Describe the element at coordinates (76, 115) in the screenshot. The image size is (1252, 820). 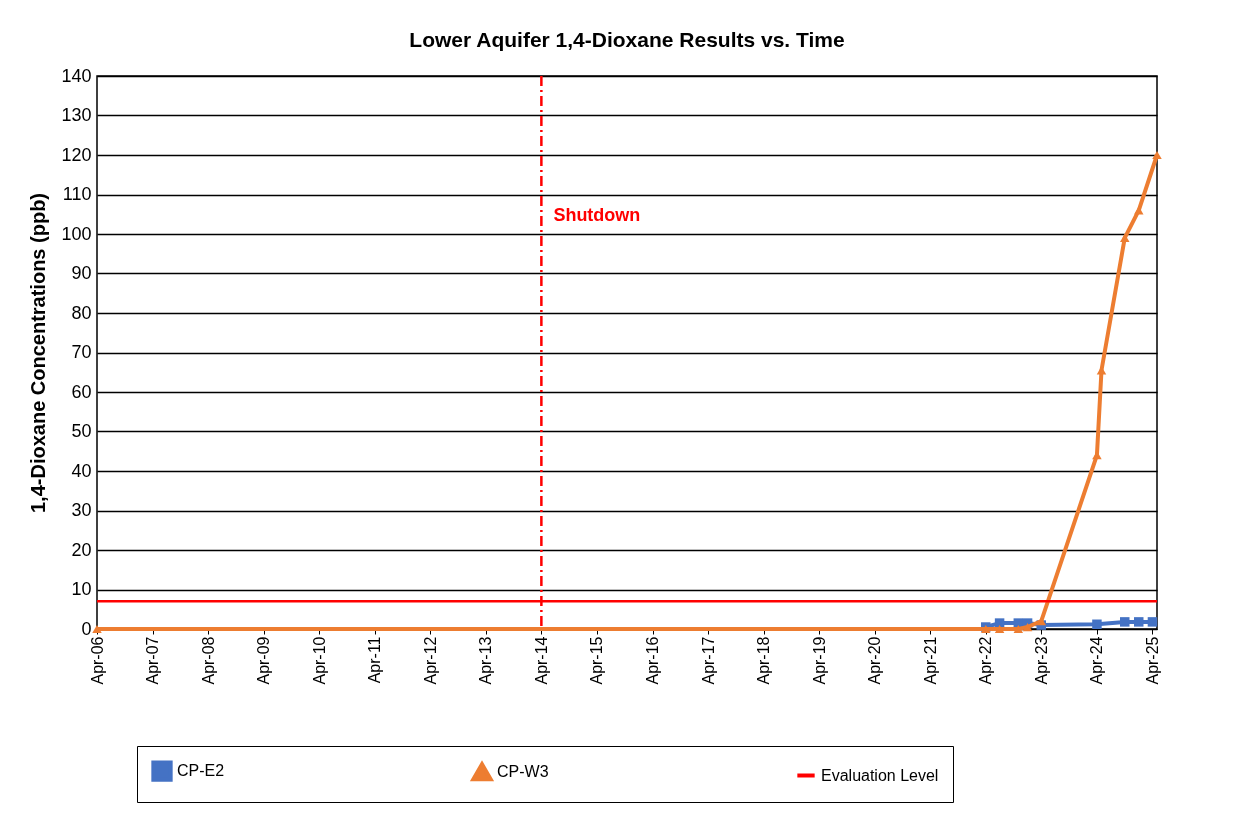
I see `y-tick-label: 130` at that location.